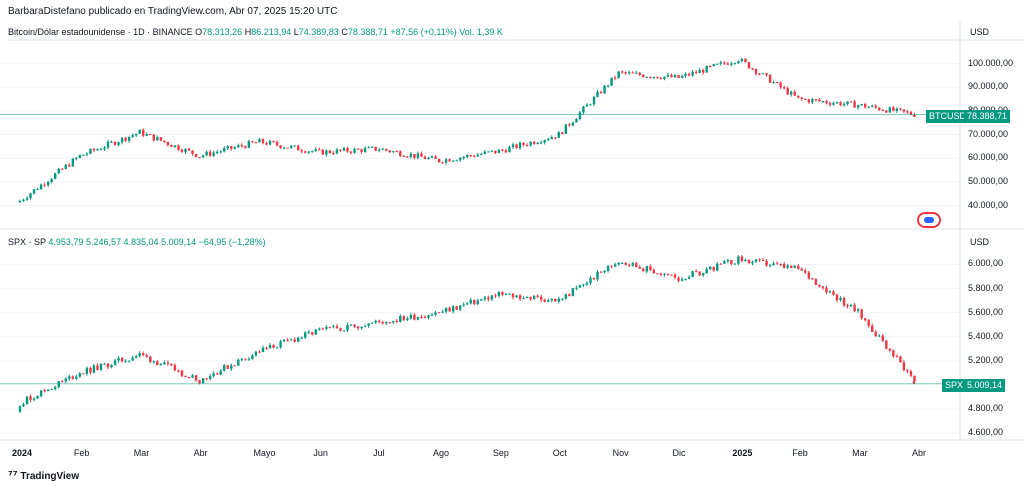 The image size is (1024, 486). What do you see at coordinates (988, 180) in the screenshot?
I see `y-tick-label: 50.000,00` at bounding box center [988, 180].